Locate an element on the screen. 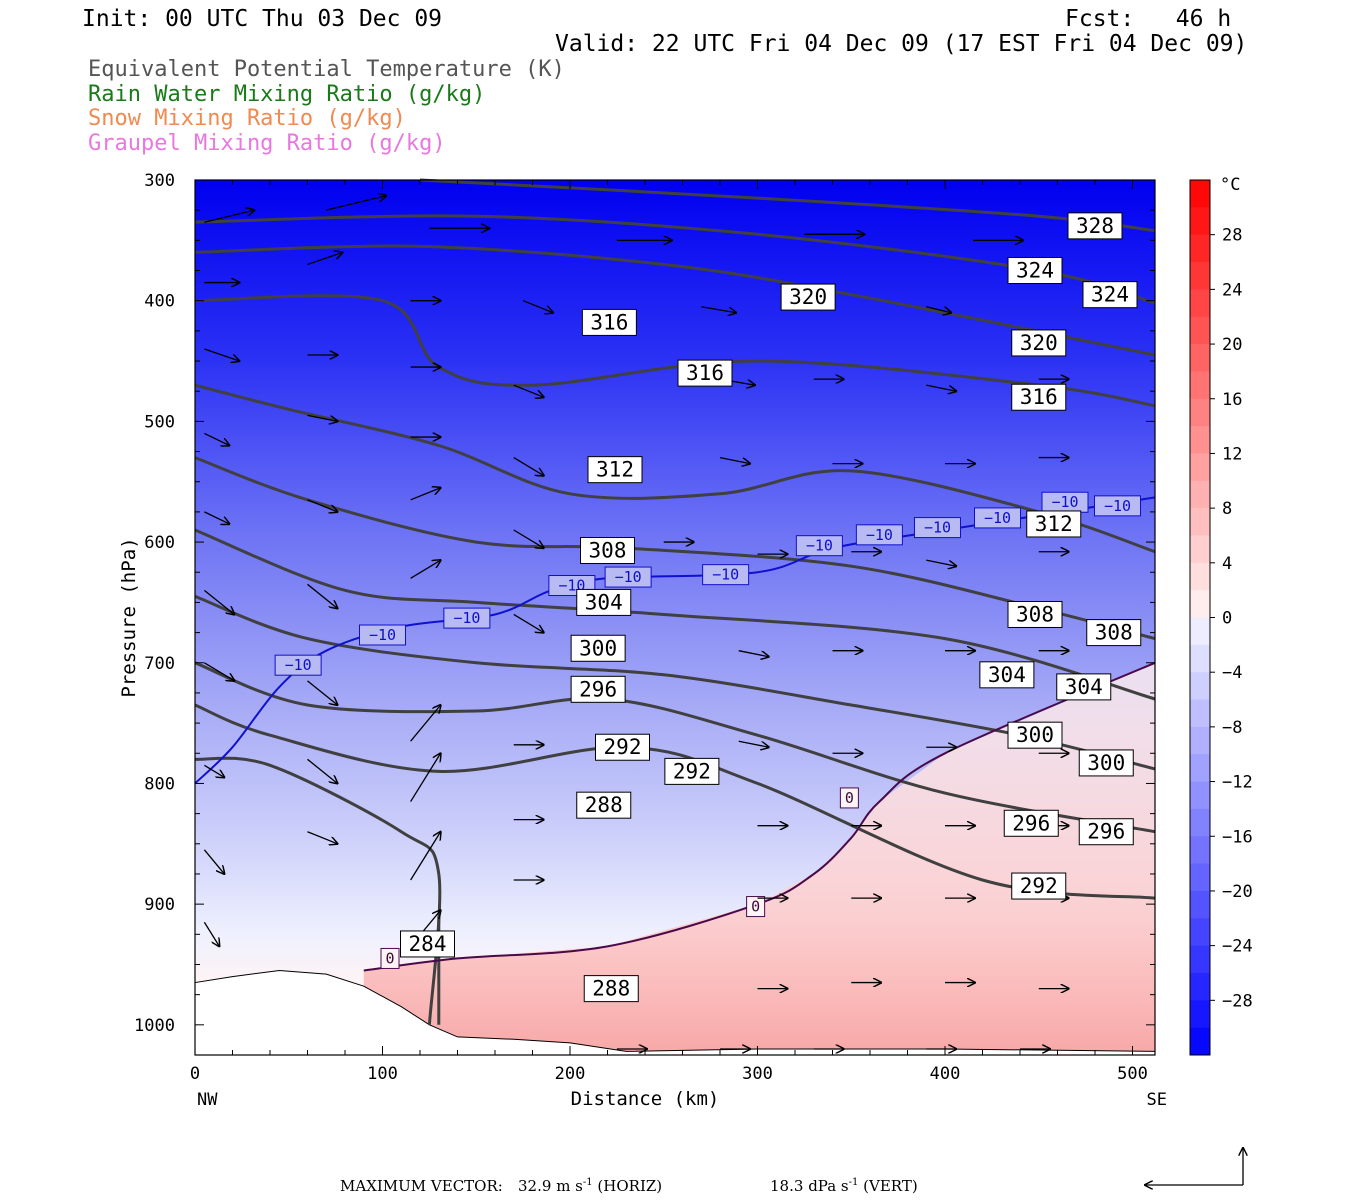 The height and width of the screenshot is (1200, 1350). y-tick-label: 600 is located at coordinates (159, 543).